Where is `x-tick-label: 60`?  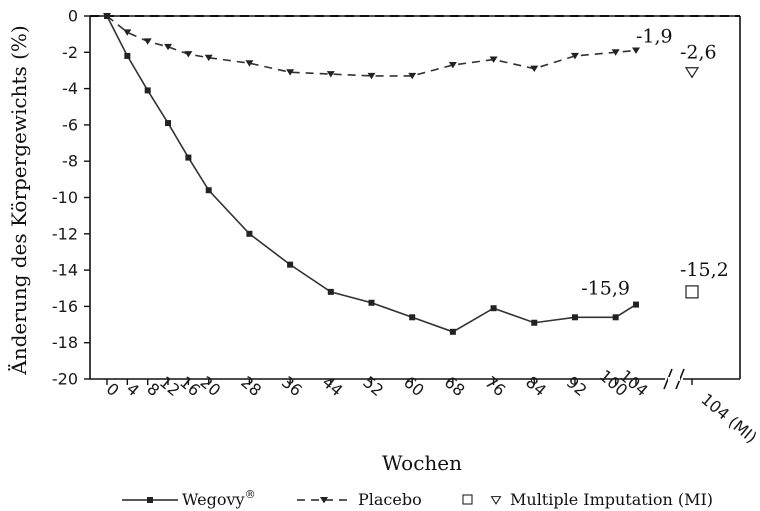 x-tick-label: 60 is located at coordinates (414, 386).